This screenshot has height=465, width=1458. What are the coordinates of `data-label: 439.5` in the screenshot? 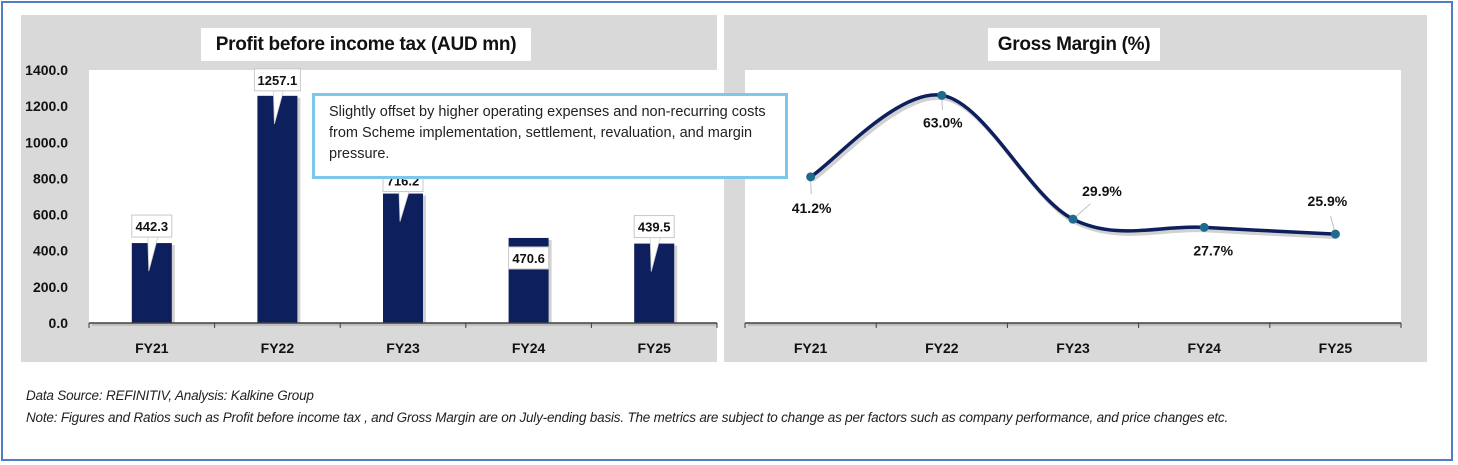 It's located at (654, 227).